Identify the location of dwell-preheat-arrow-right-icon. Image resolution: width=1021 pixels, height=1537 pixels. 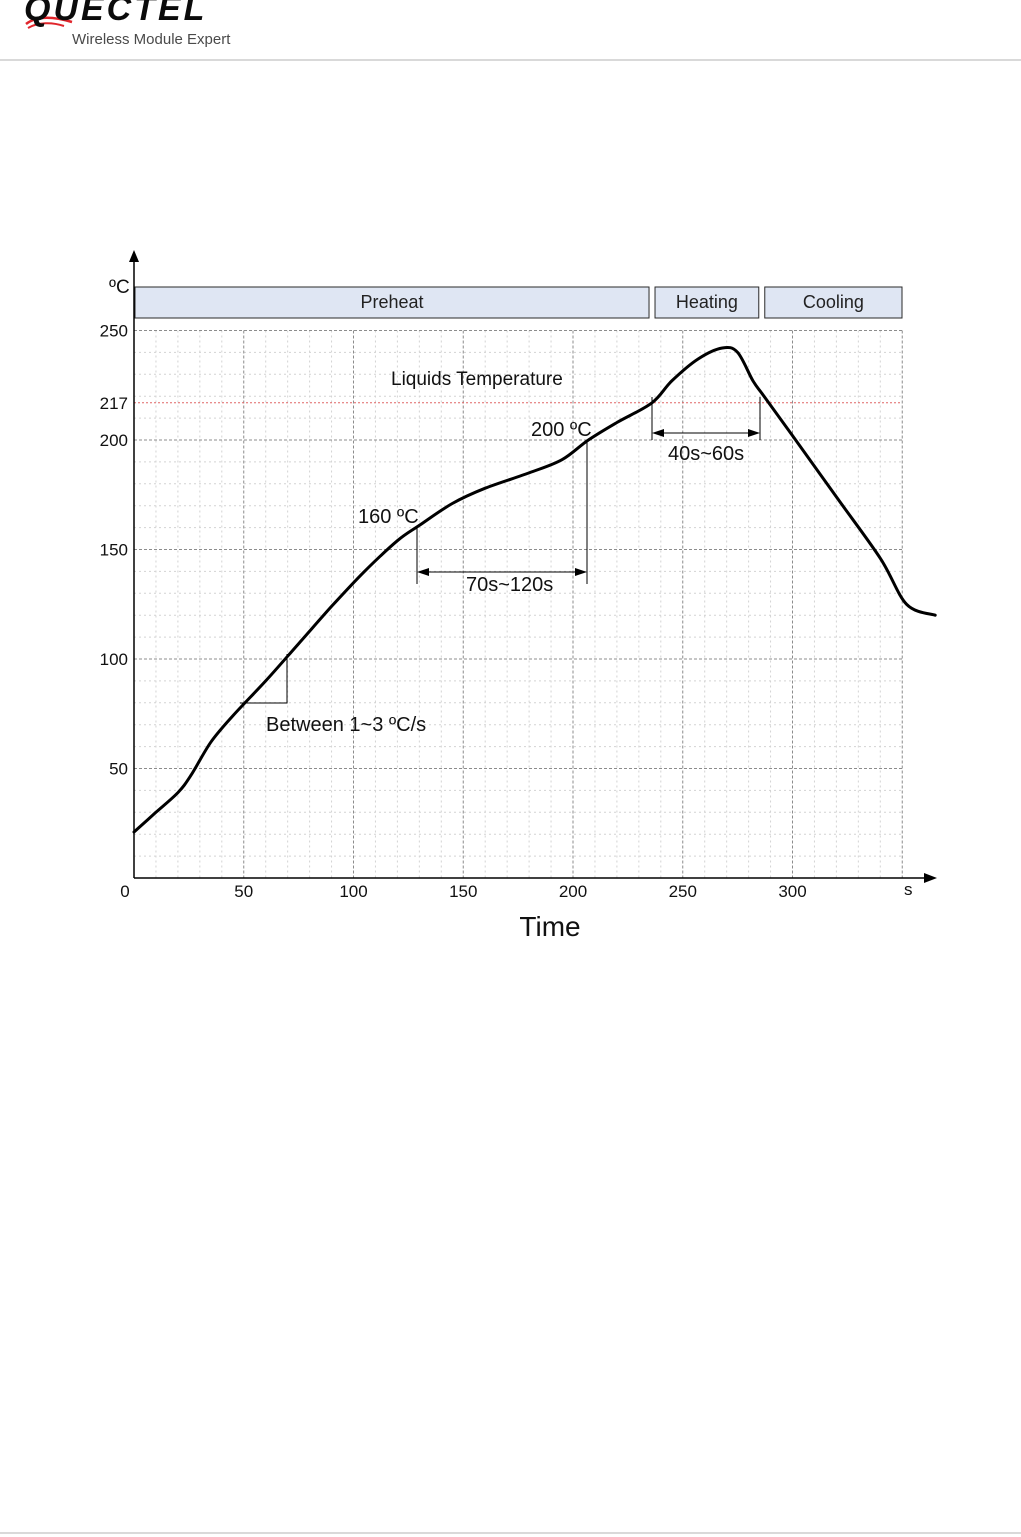
(581, 572).